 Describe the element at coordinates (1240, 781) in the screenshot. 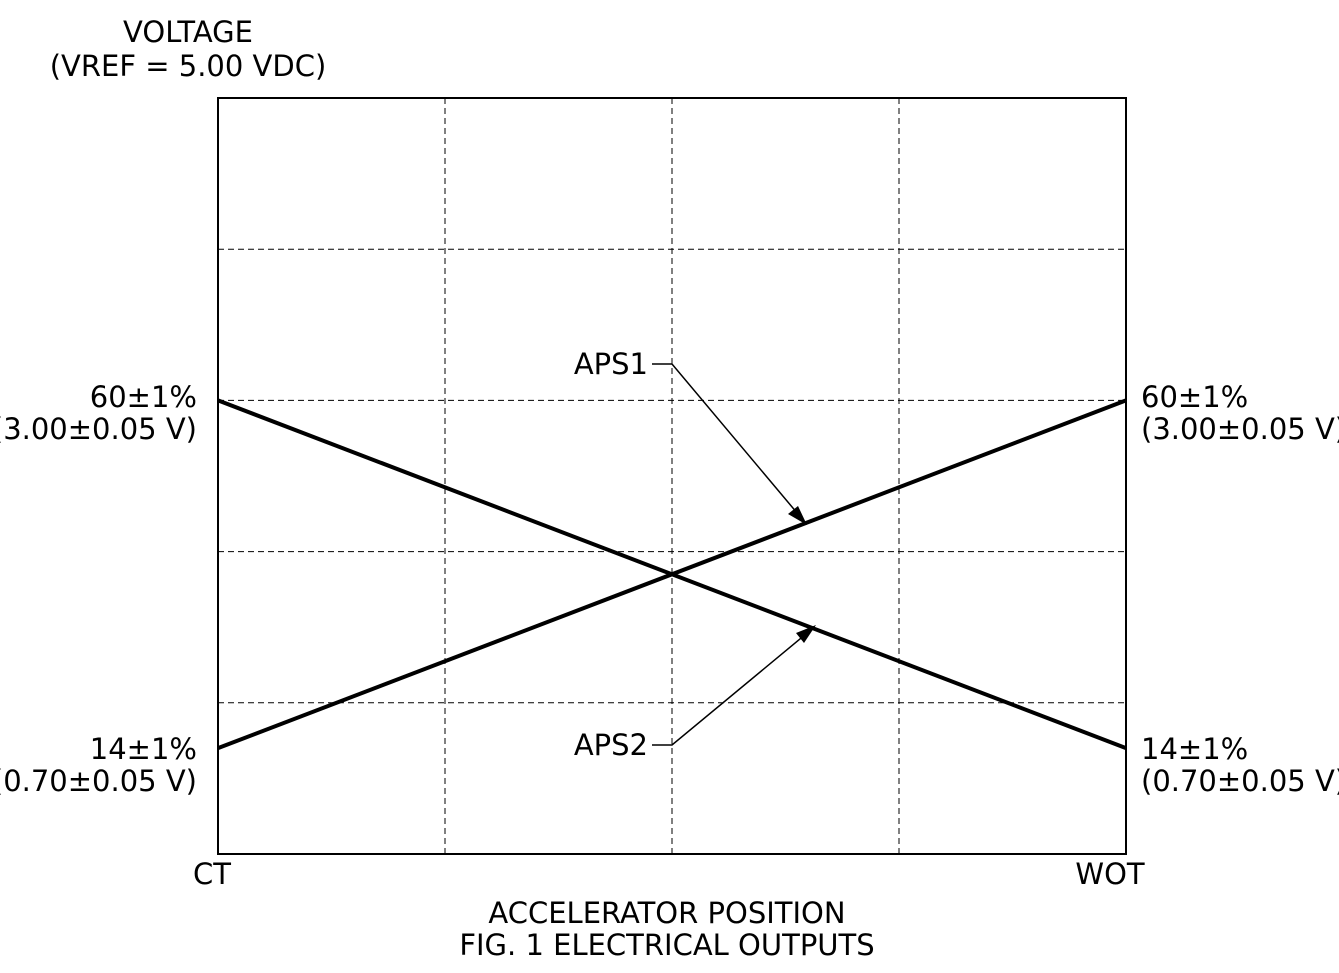

I see `right-low-voltage: (0.70±0.05 V)` at that location.